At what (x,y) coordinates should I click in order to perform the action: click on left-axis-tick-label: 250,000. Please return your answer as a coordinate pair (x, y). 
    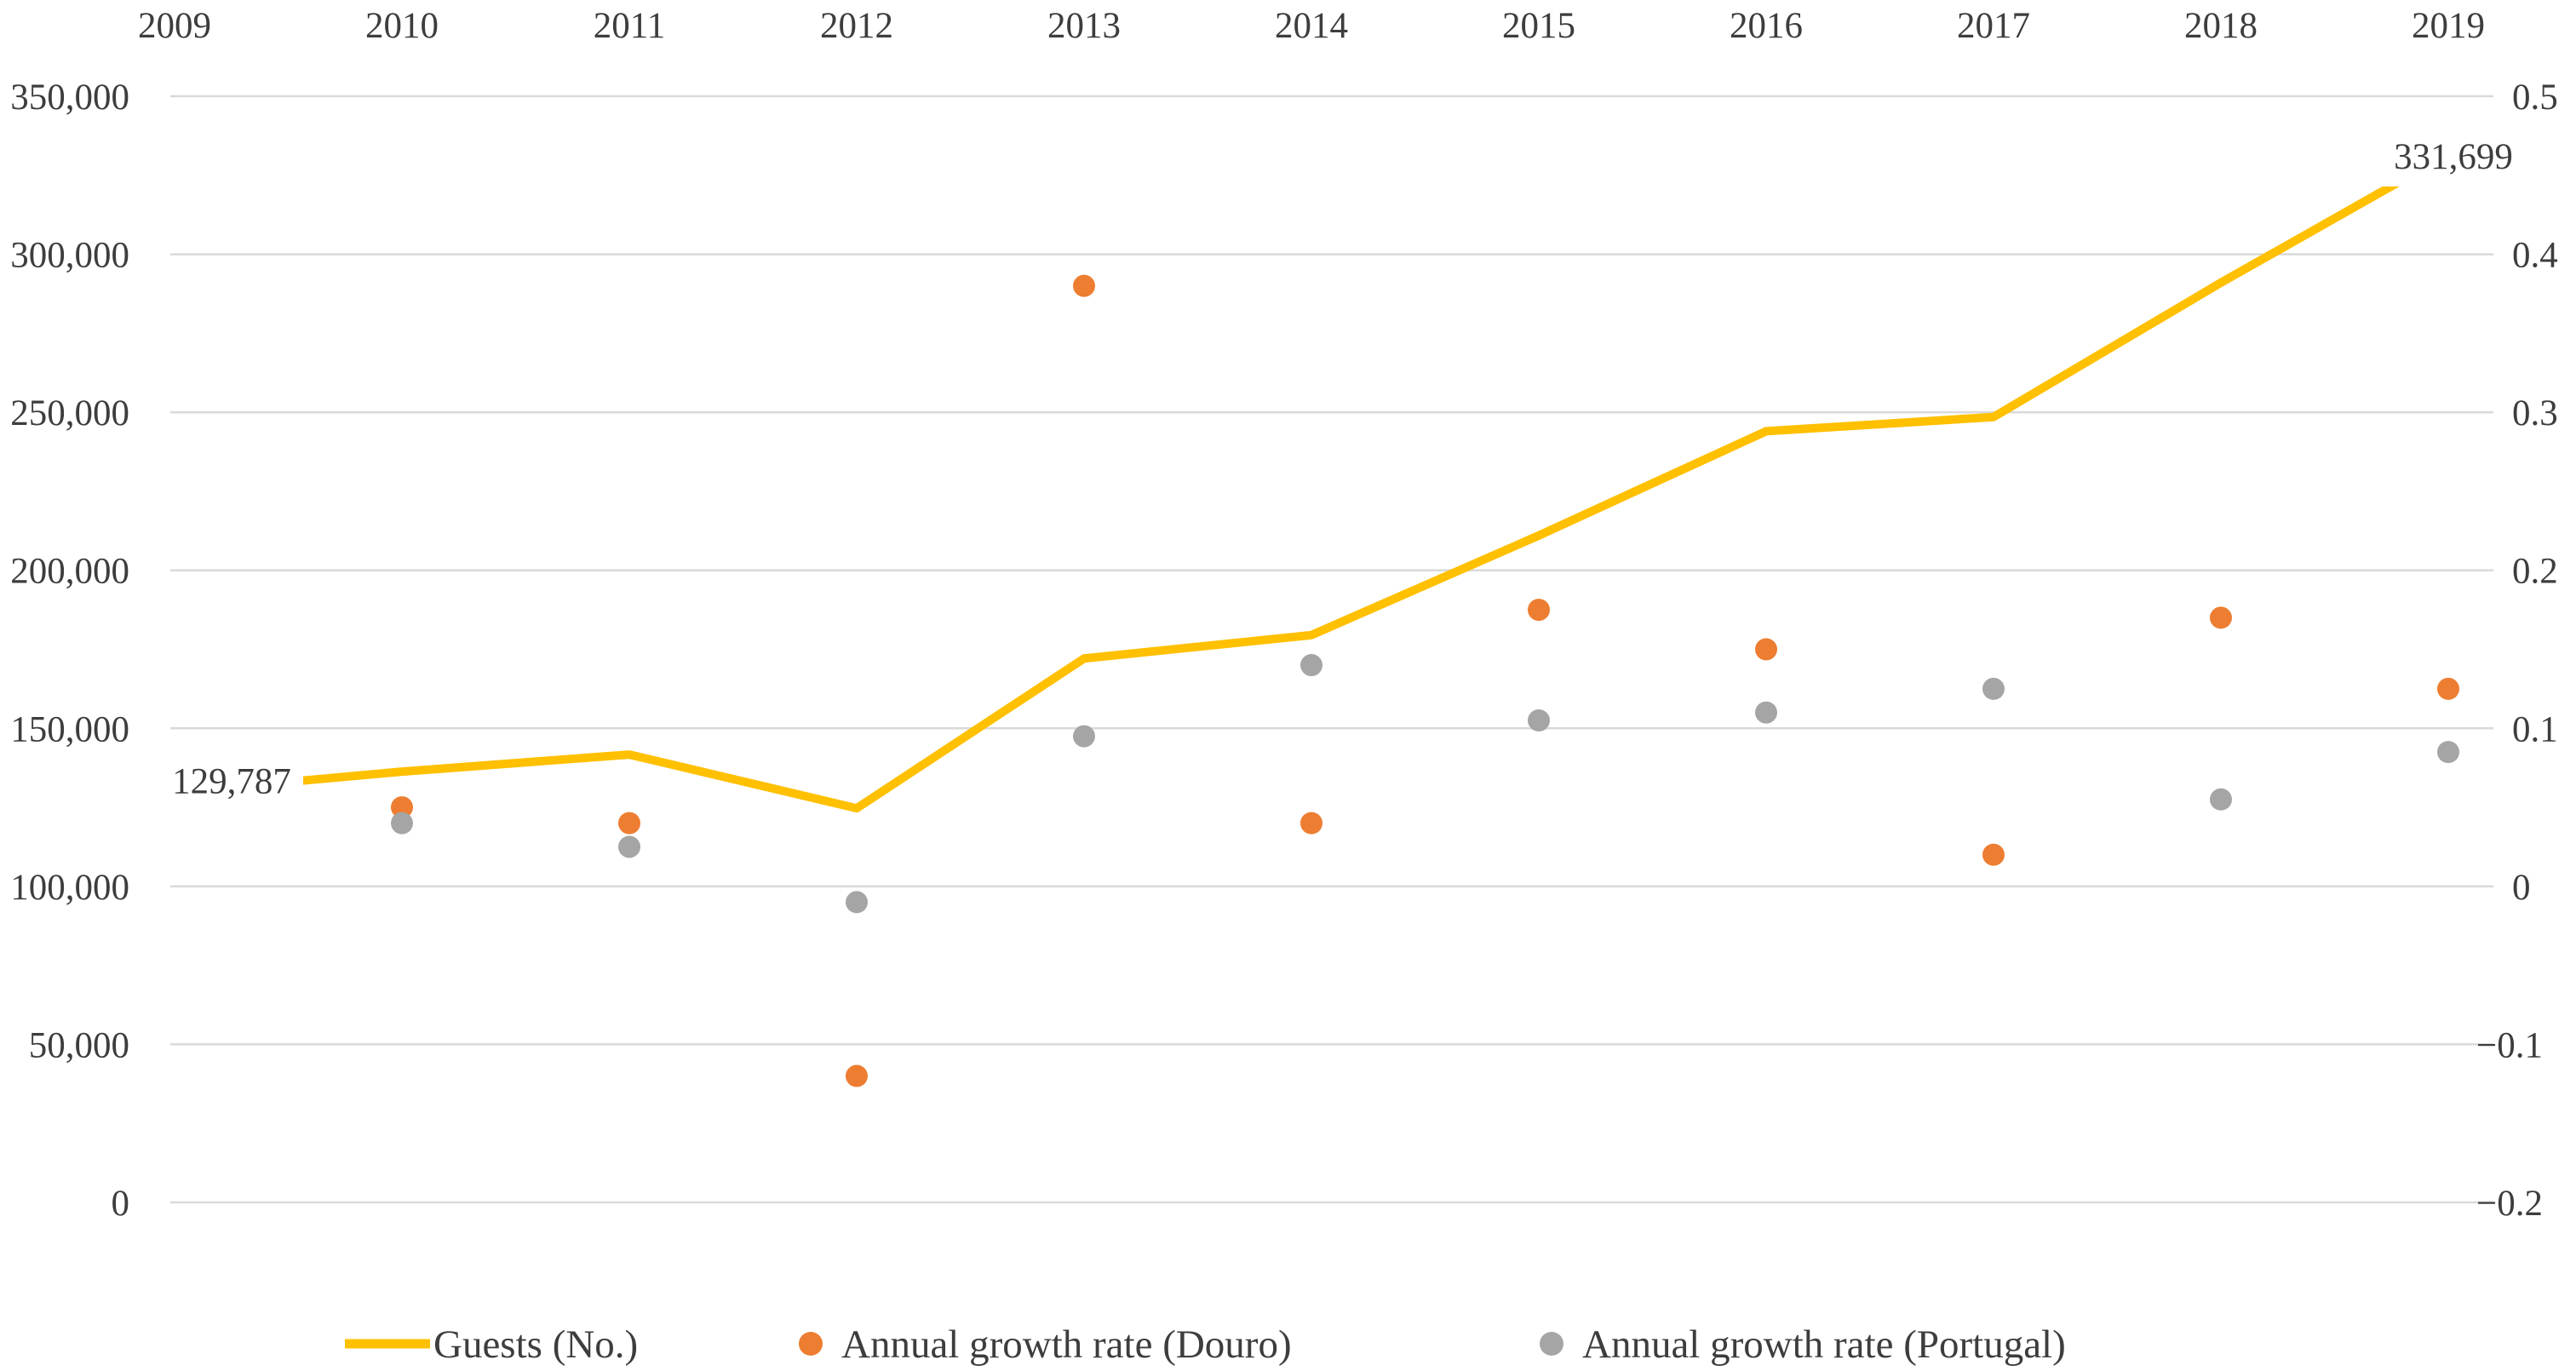
    Looking at the image, I should click on (69, 413).